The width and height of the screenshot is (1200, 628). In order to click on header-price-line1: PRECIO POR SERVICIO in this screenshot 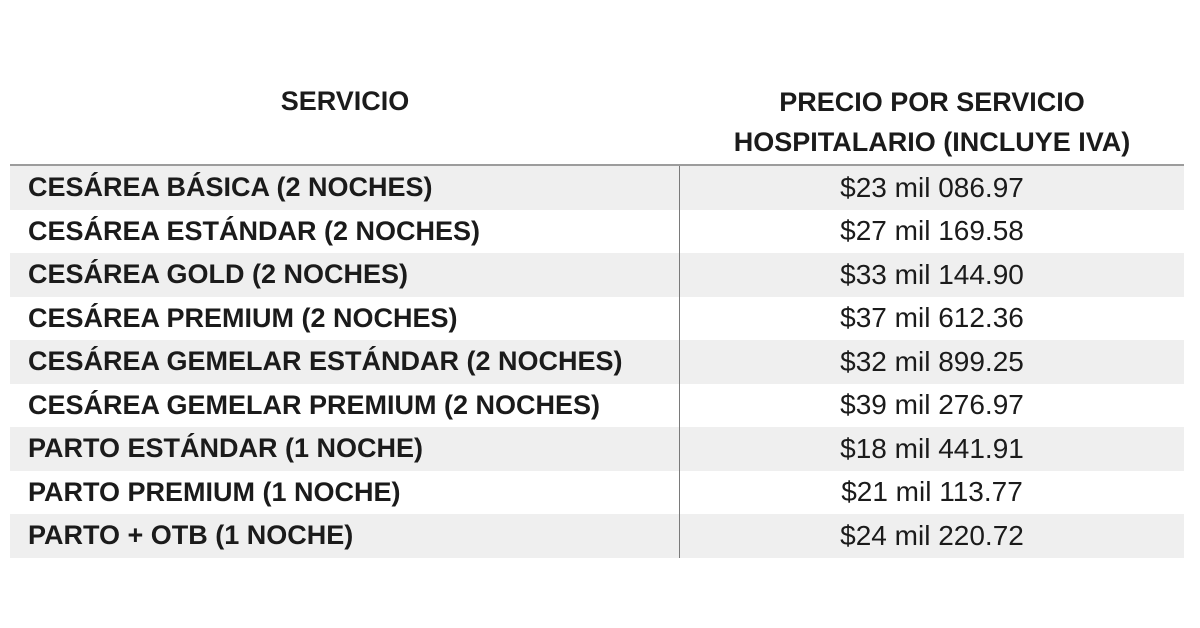, I will do `click(932, 102)`.